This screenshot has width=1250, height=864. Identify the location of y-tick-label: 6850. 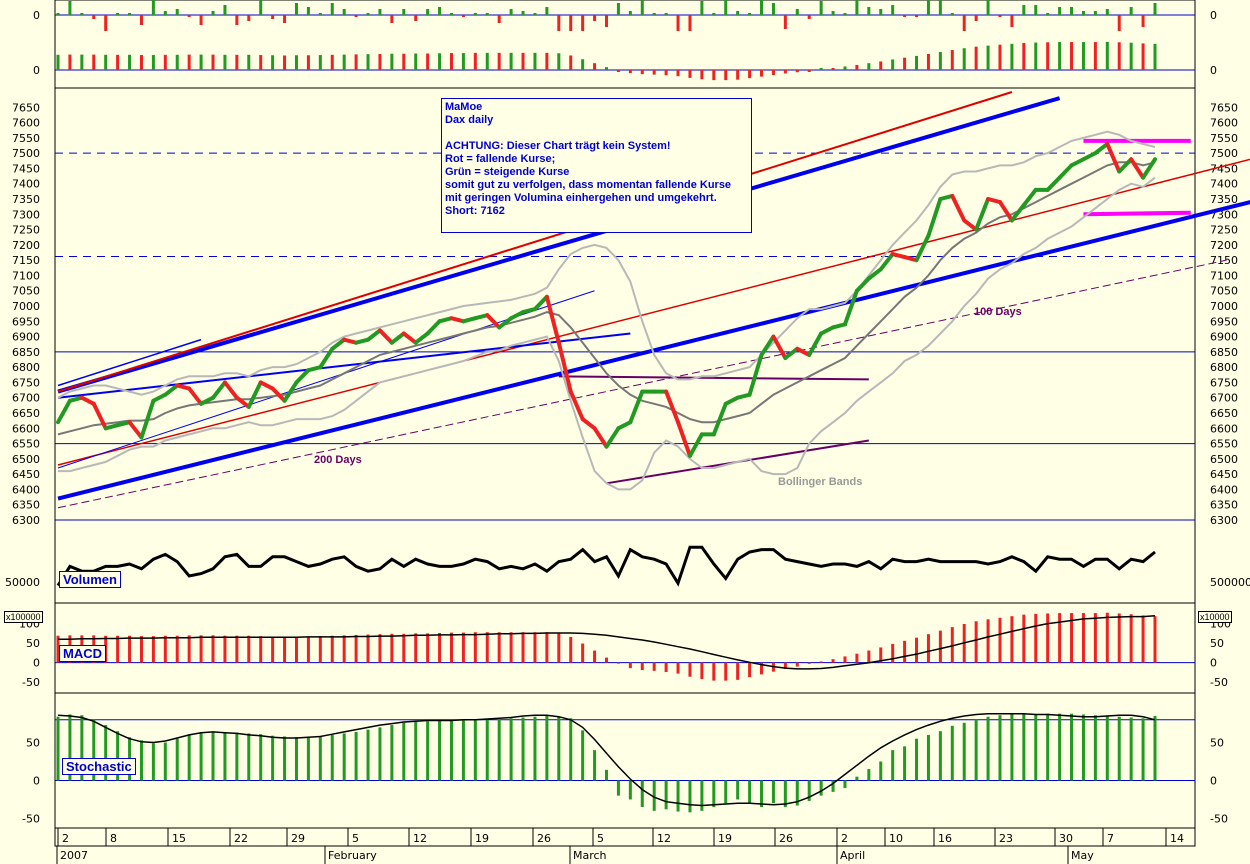
(26, 352).